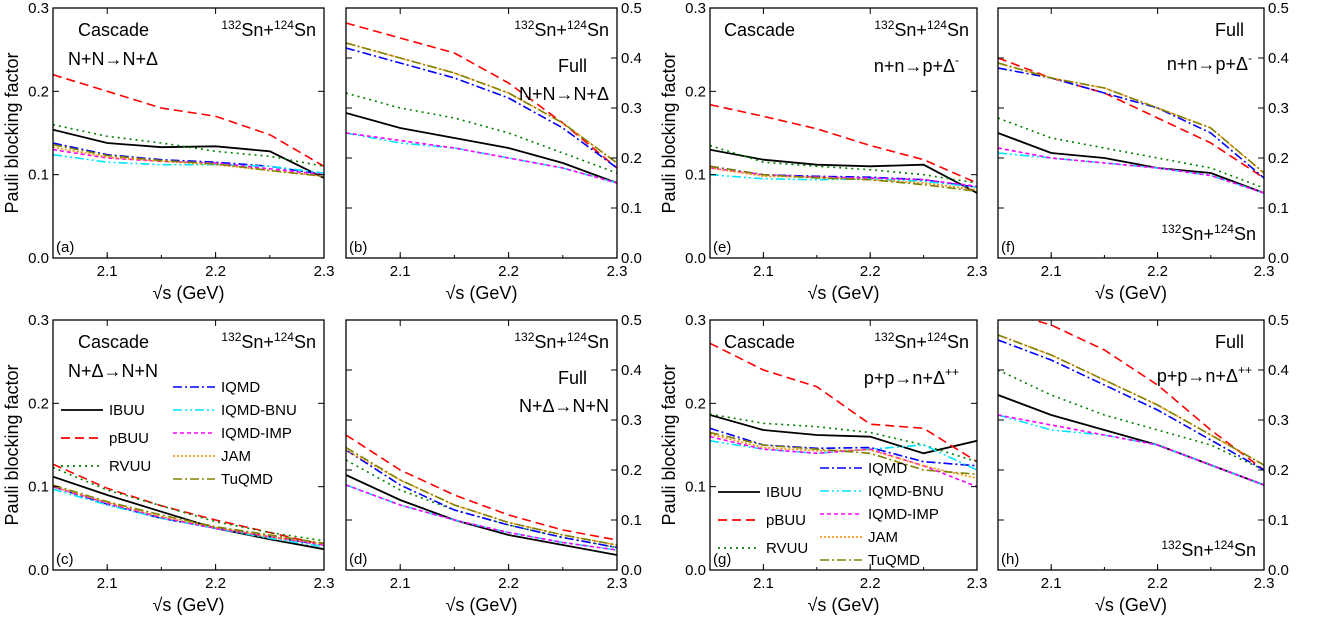 This screenshot has height=623, width=1320. Describe the element at coordinates (1278, 8) in the screenshot. I see `y-tick-label: 0.5` at that location.